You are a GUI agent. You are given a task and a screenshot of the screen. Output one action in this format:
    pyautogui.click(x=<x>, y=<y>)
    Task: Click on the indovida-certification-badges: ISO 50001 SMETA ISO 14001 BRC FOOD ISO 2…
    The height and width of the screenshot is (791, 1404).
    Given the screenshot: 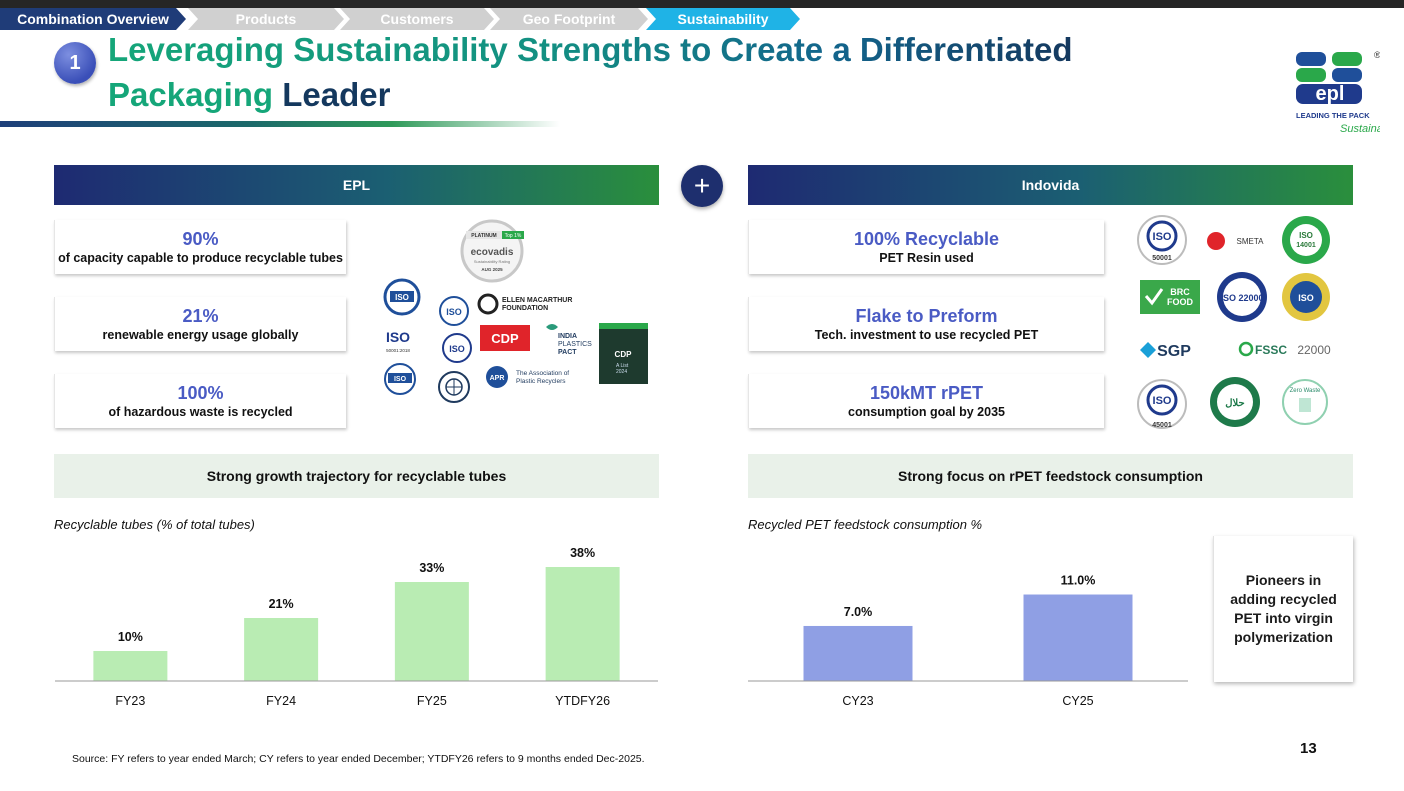 What is the action you would take?
    pyautogui.click(x=1234, y=322)
    